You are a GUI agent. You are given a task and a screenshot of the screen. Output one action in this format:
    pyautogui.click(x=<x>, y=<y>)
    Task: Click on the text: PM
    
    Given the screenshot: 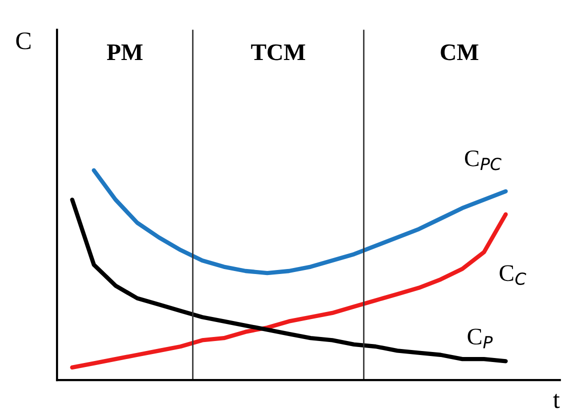 What is the action you would take?
    pyautogui.click(x=124, y=52)
    